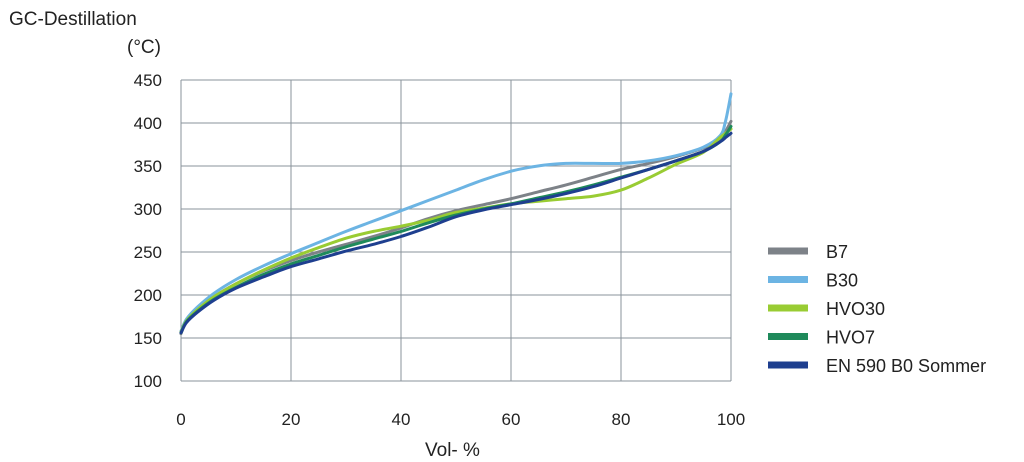  I want to click on x-axis-ticks: 0 20 40 60 80 100, so click(460, 419).